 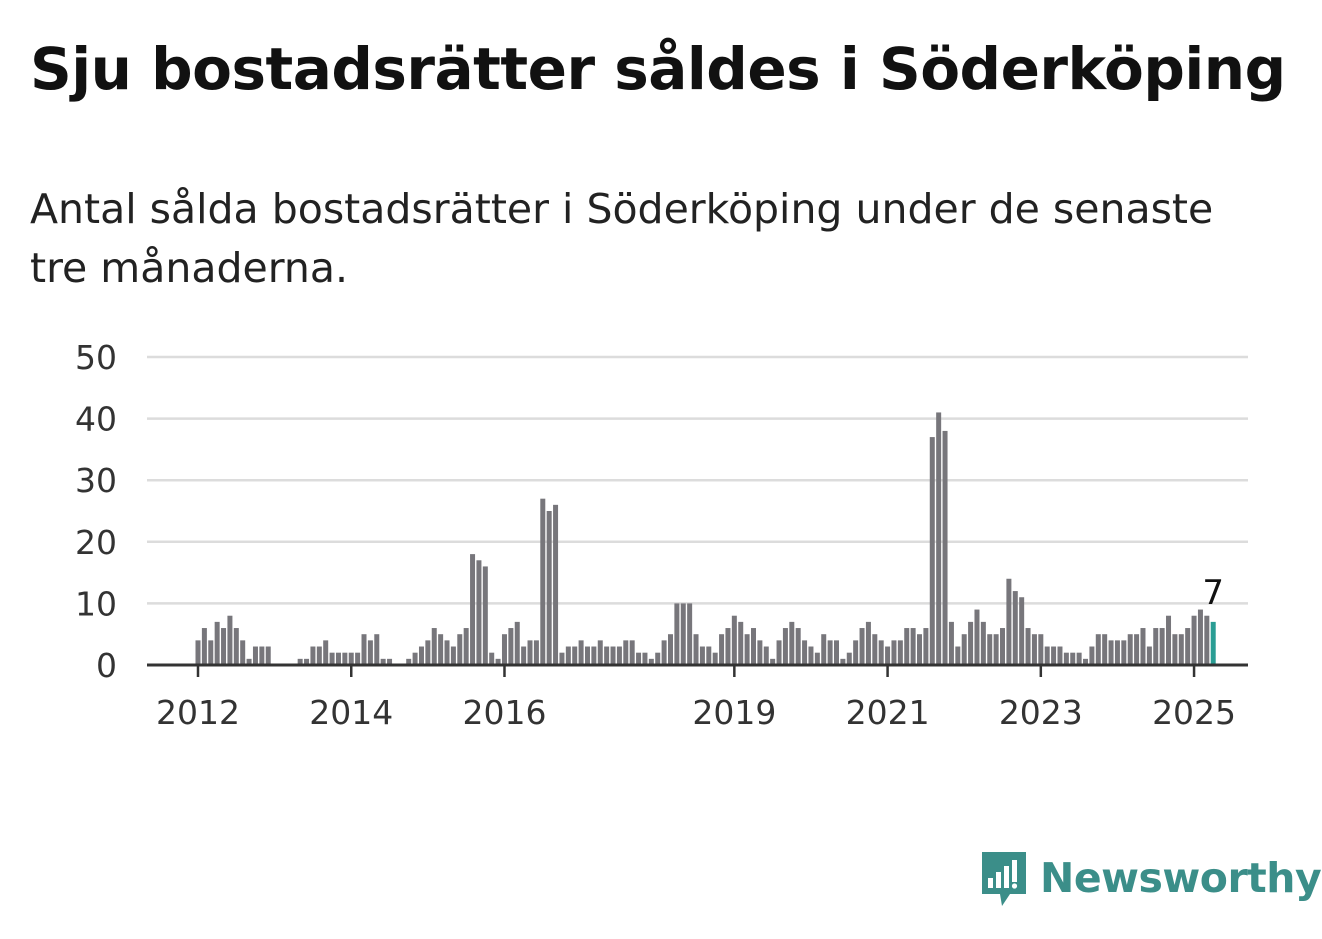 What do you see at coordinates (1181, 878) in the screenshot?
I see `brand-name: Newsworthy` at bounding box center [1181, 878].